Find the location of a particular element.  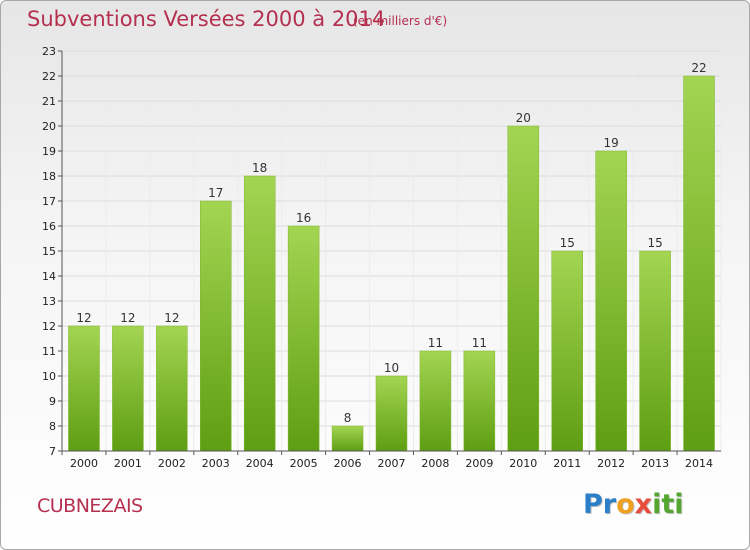

y-tick-label: 7 is located at coordinates (52, 451).